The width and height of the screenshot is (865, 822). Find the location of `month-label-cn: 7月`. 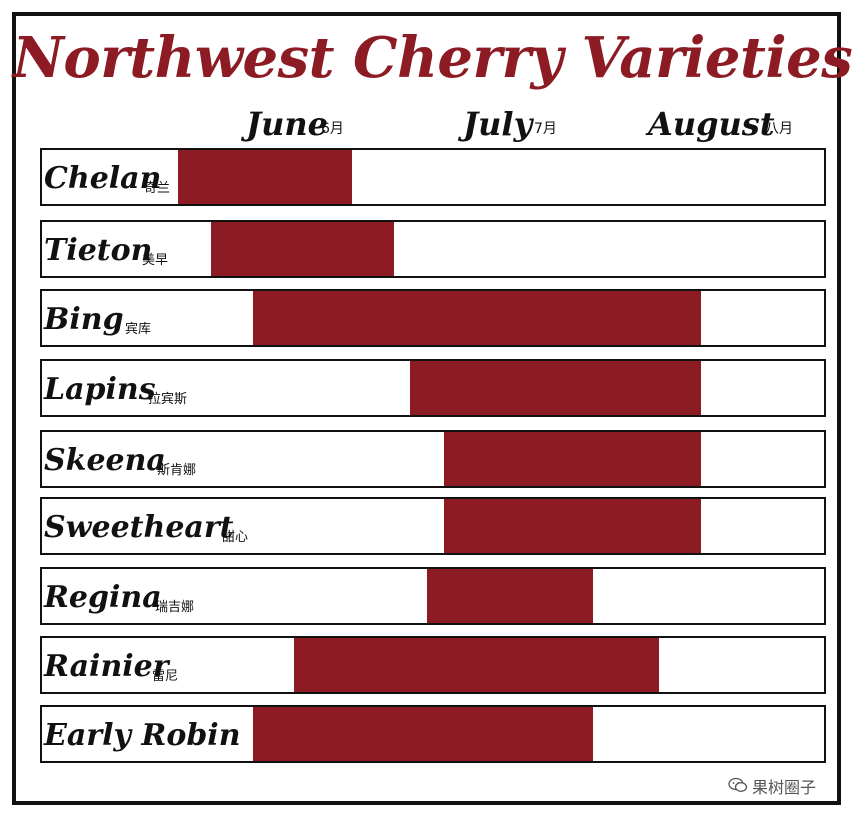

month-label-cn: 7月 is located at coordinates (545, 129).